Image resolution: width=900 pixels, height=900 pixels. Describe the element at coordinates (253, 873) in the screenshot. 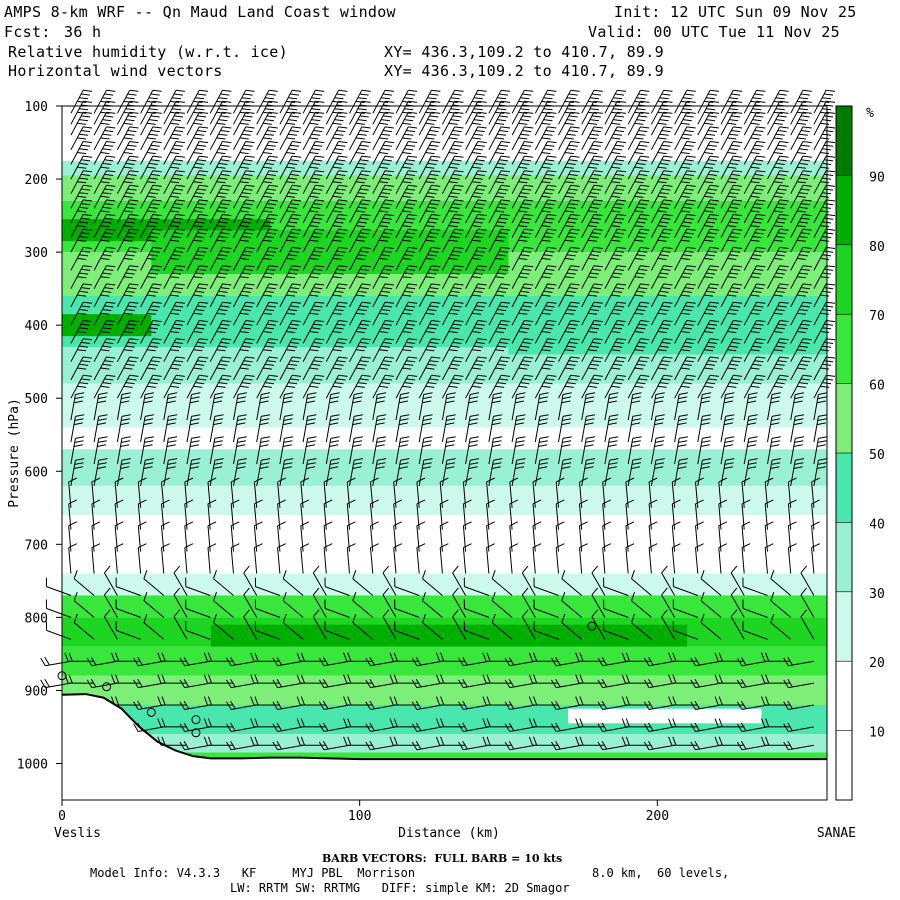

I see `model-info-line1: Model Info: V4.3.3 KF MYJ PBL Morrison` at that location.